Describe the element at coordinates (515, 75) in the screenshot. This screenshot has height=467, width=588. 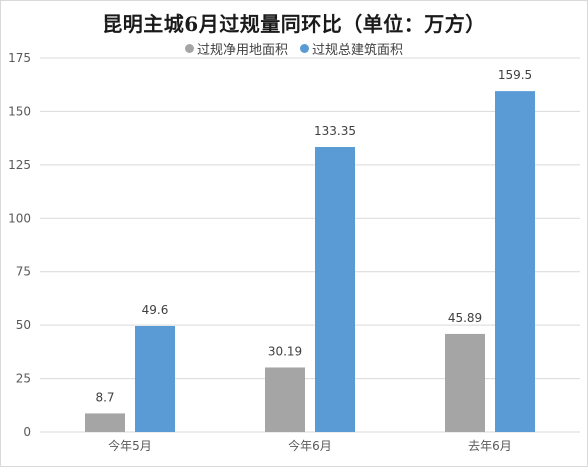
I see `data-label: 159.5` at that location.